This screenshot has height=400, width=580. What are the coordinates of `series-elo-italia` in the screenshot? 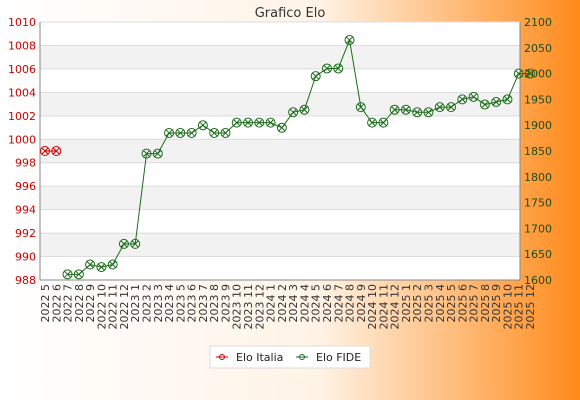 It's located at (51, 151).